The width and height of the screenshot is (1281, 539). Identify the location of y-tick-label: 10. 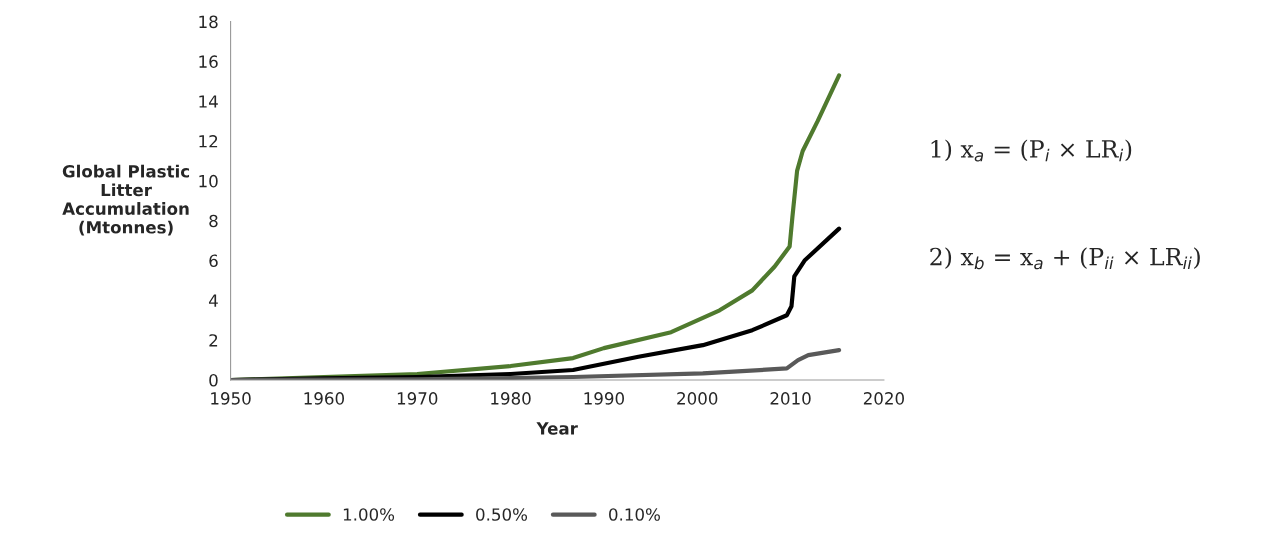
(208, 181).